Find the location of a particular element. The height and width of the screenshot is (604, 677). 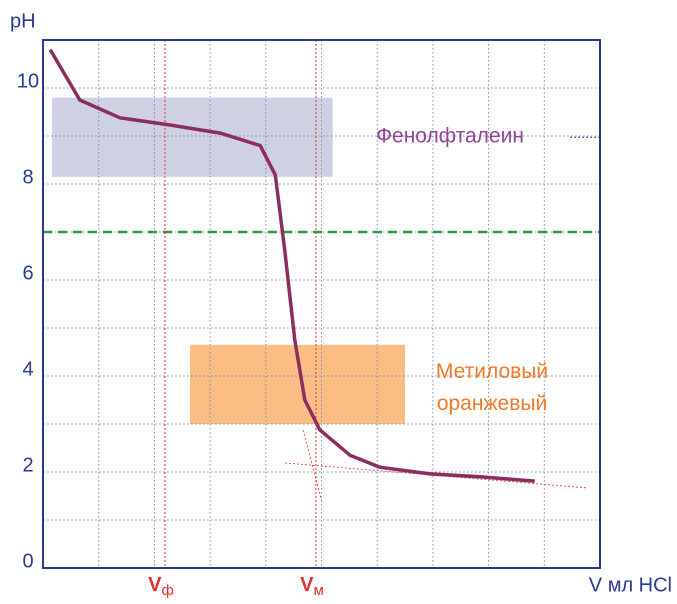

y-tick-label: 4 is located at coordinates (27, 369).